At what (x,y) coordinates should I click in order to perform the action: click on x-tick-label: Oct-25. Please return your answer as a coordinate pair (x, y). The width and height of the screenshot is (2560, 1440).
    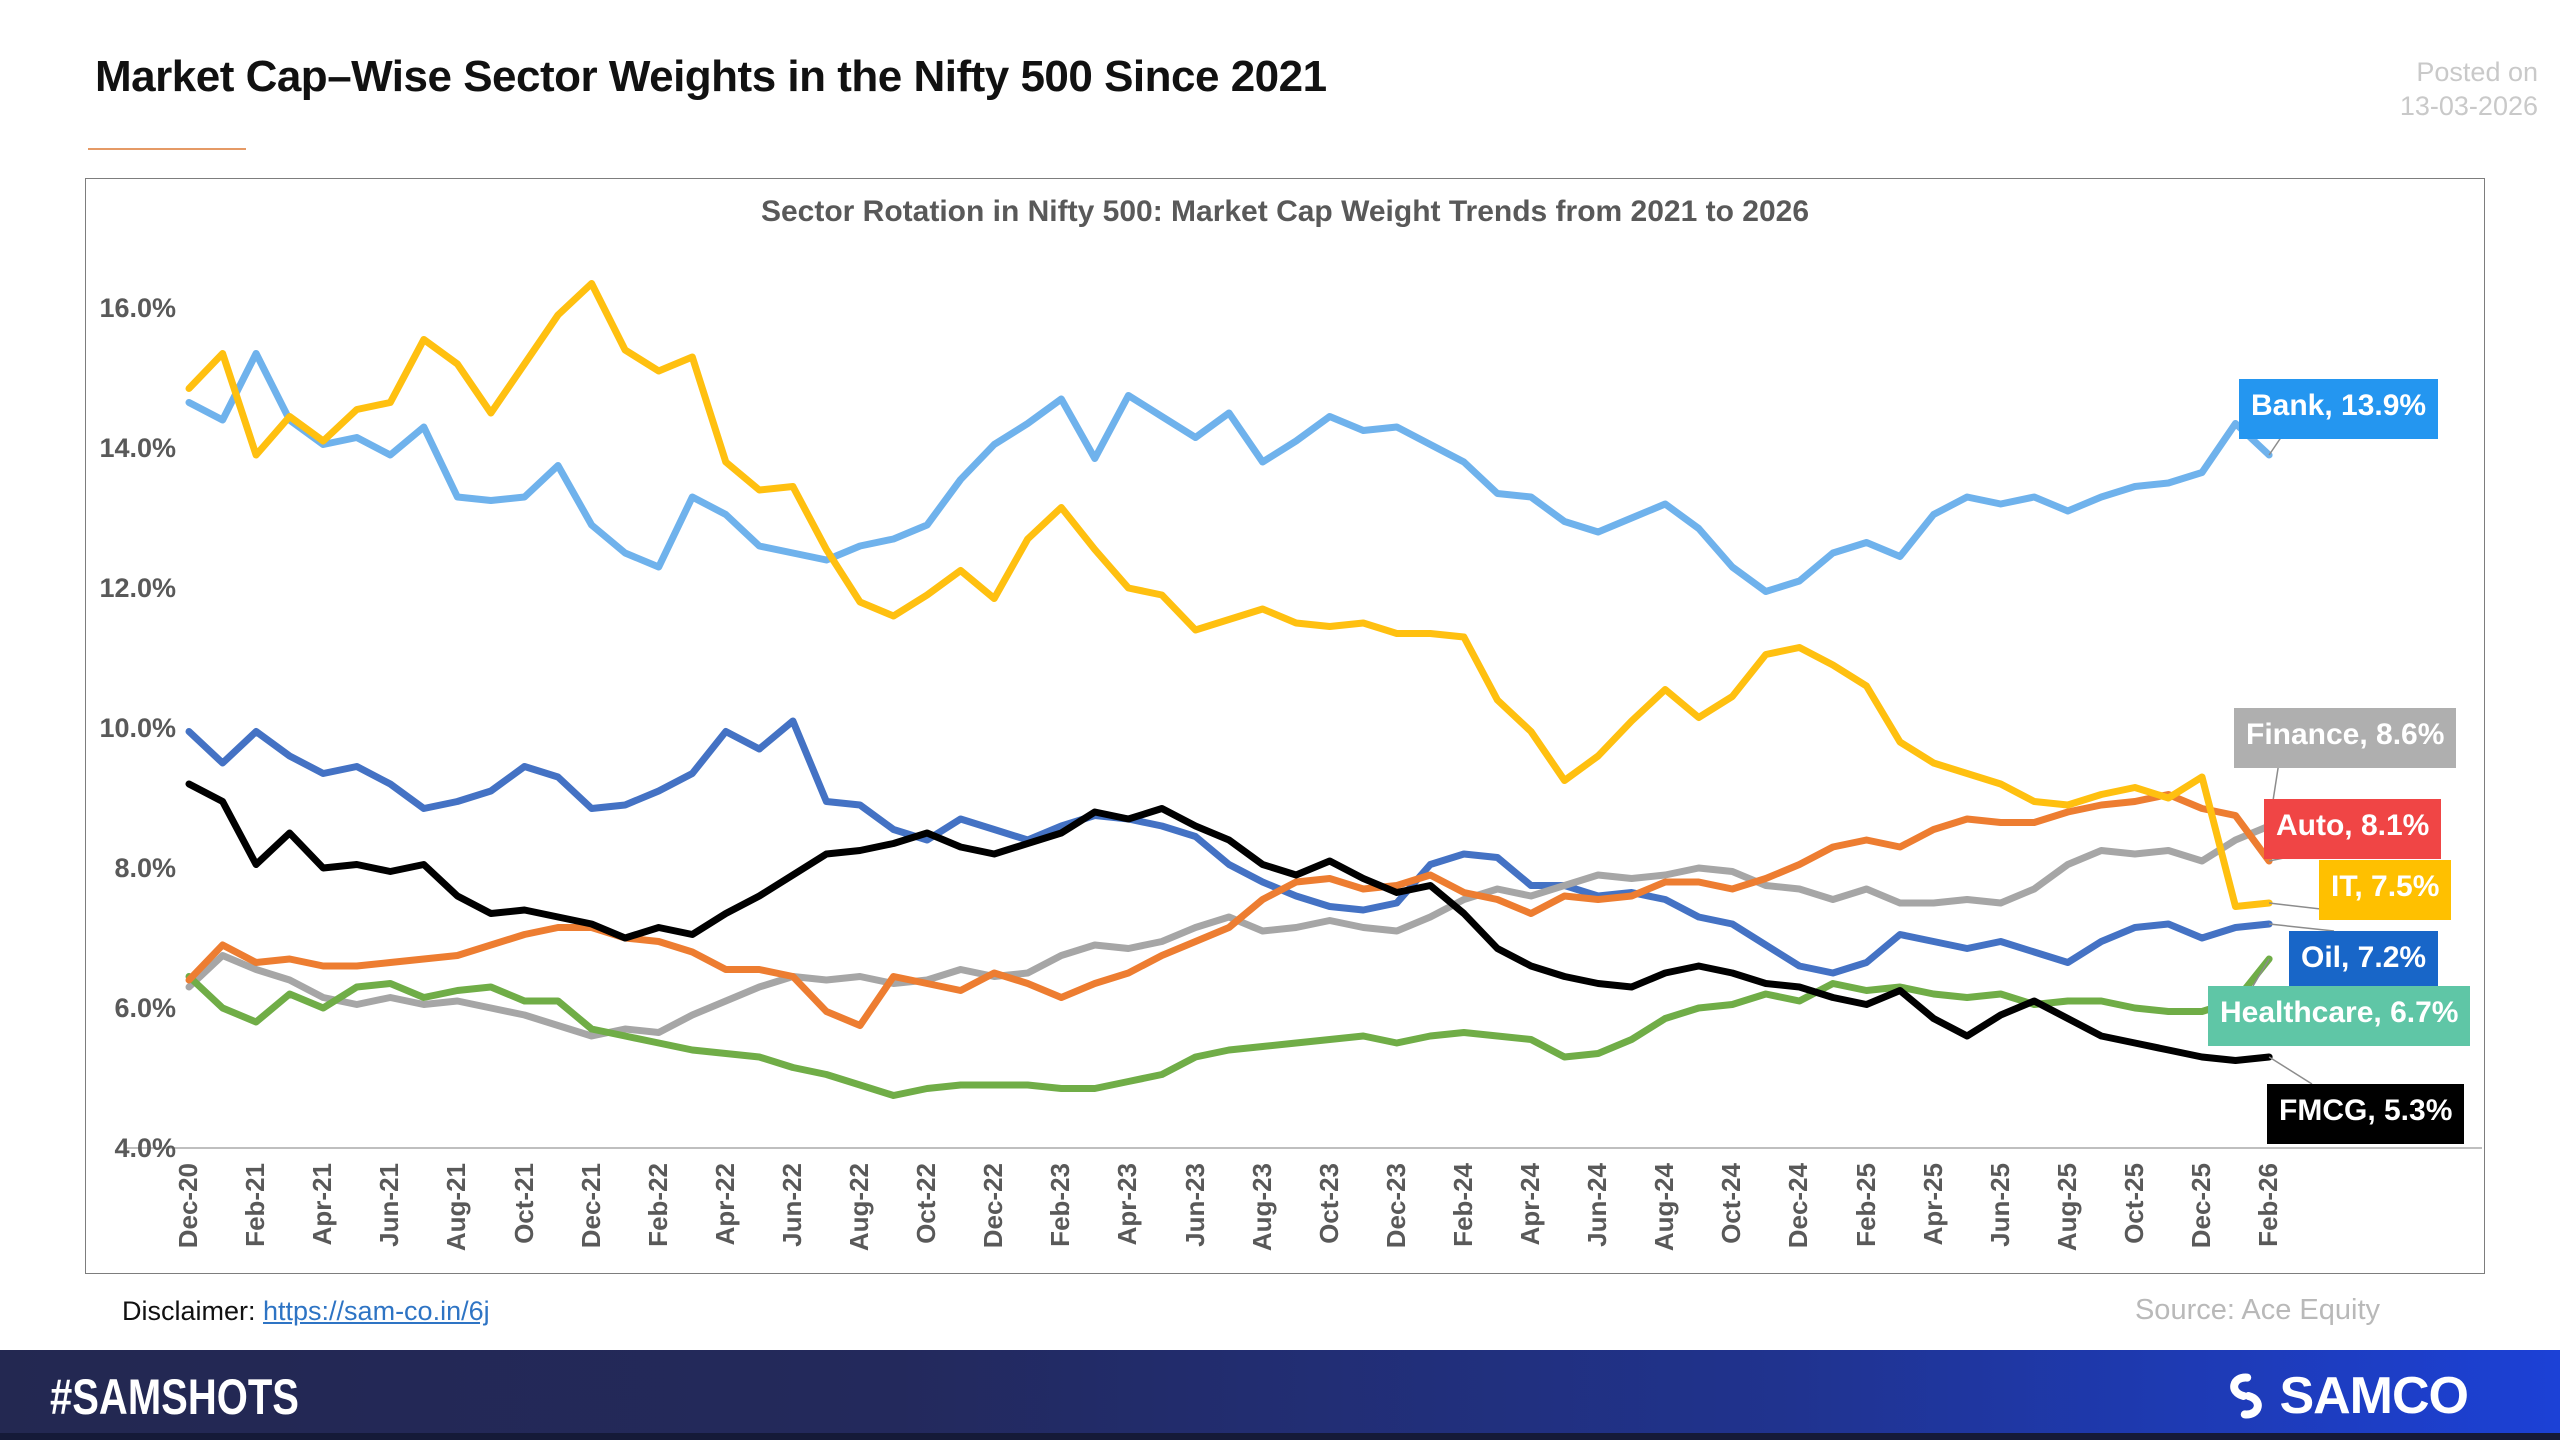
    Looking at the image, I should click on (2133, 1203).